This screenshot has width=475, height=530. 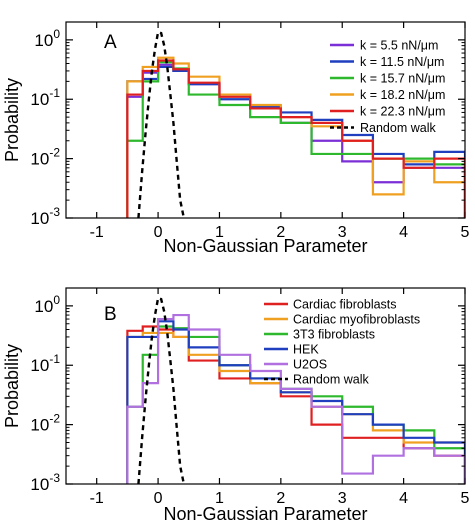 What do you see at coordinates (306, 350) in the screenshot?
I see `legend-label: HEK` at bounding box center [306, 350].